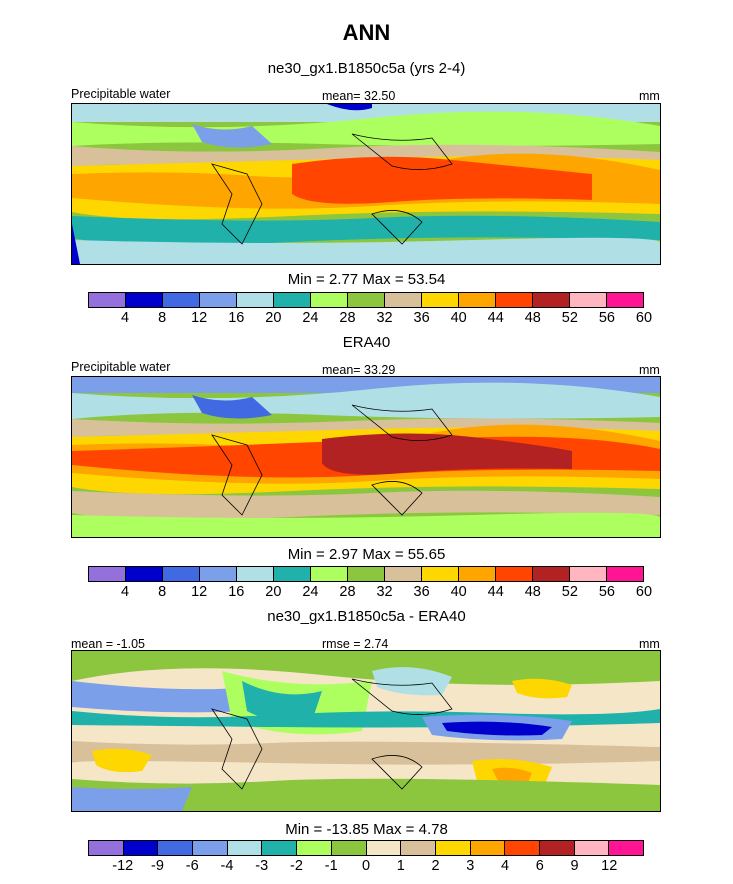 The height and width of the screenshot is (884, 733). I want to click on colorbar-label: -2, so click(296, 866).